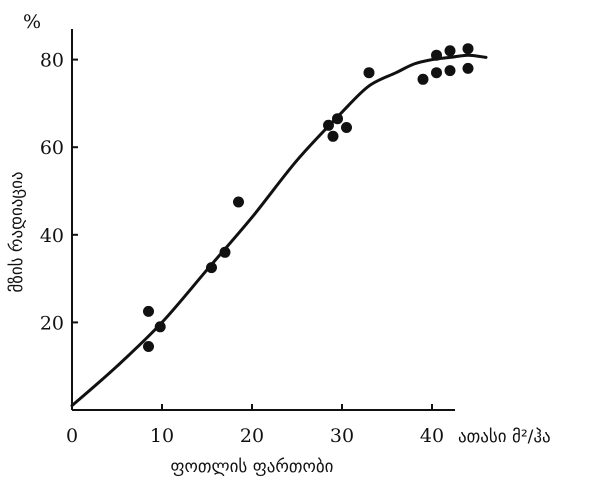  Describe the element at coordinates (52, 236) in the screenshot. I see `y-tick-label: 40` at that location.